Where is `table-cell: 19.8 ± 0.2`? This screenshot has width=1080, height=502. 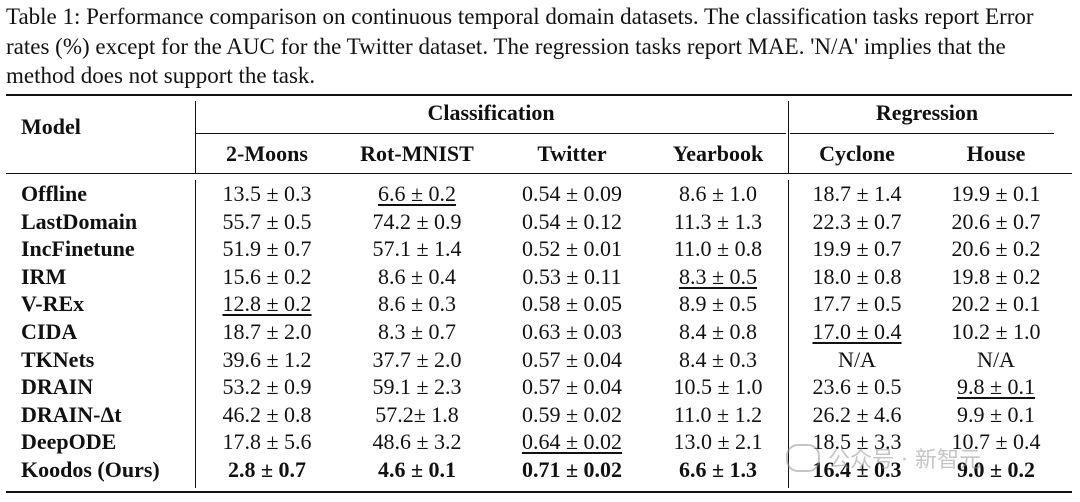 table-cell: 19.8 ± 0.2 is located at coordinates (996, 276).